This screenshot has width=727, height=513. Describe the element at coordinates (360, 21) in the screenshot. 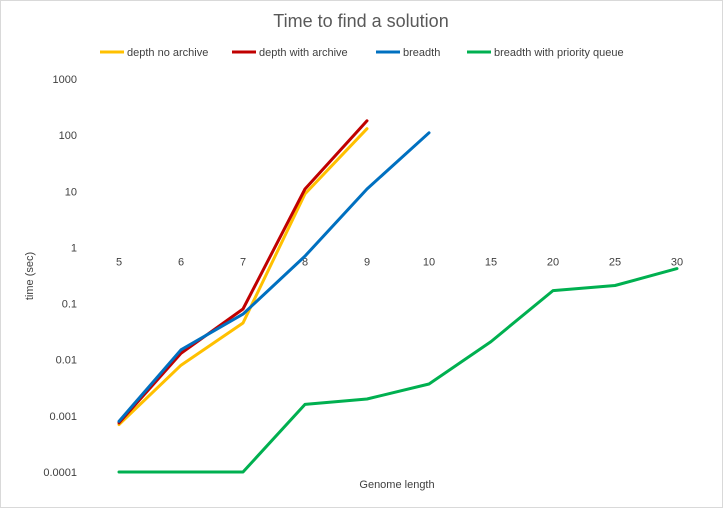

I see `chart-title: Time to find a solution` at that location.